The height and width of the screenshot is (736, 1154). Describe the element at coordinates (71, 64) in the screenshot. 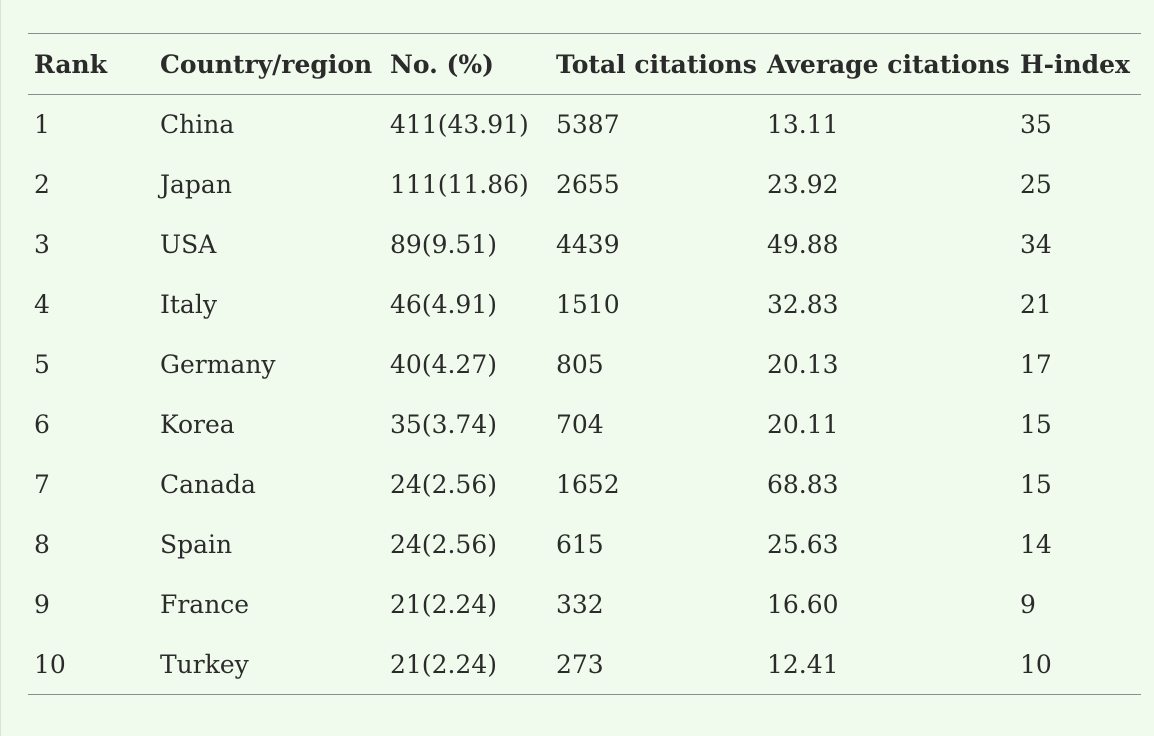

I see `header-rank: Rank` at that location.